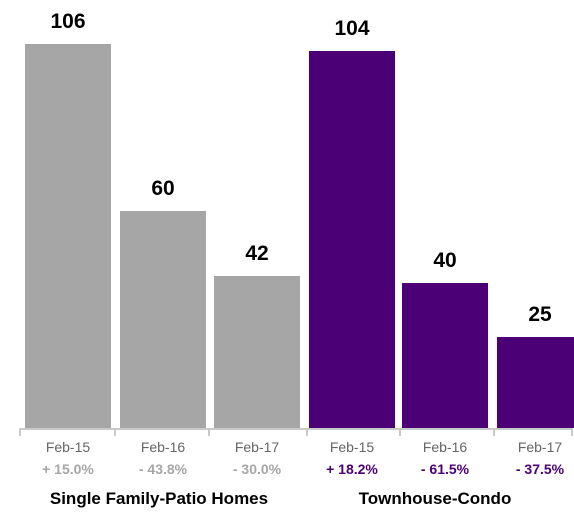  I want to click on series-group-label: Townhouse-Condo, so click(435, 498).